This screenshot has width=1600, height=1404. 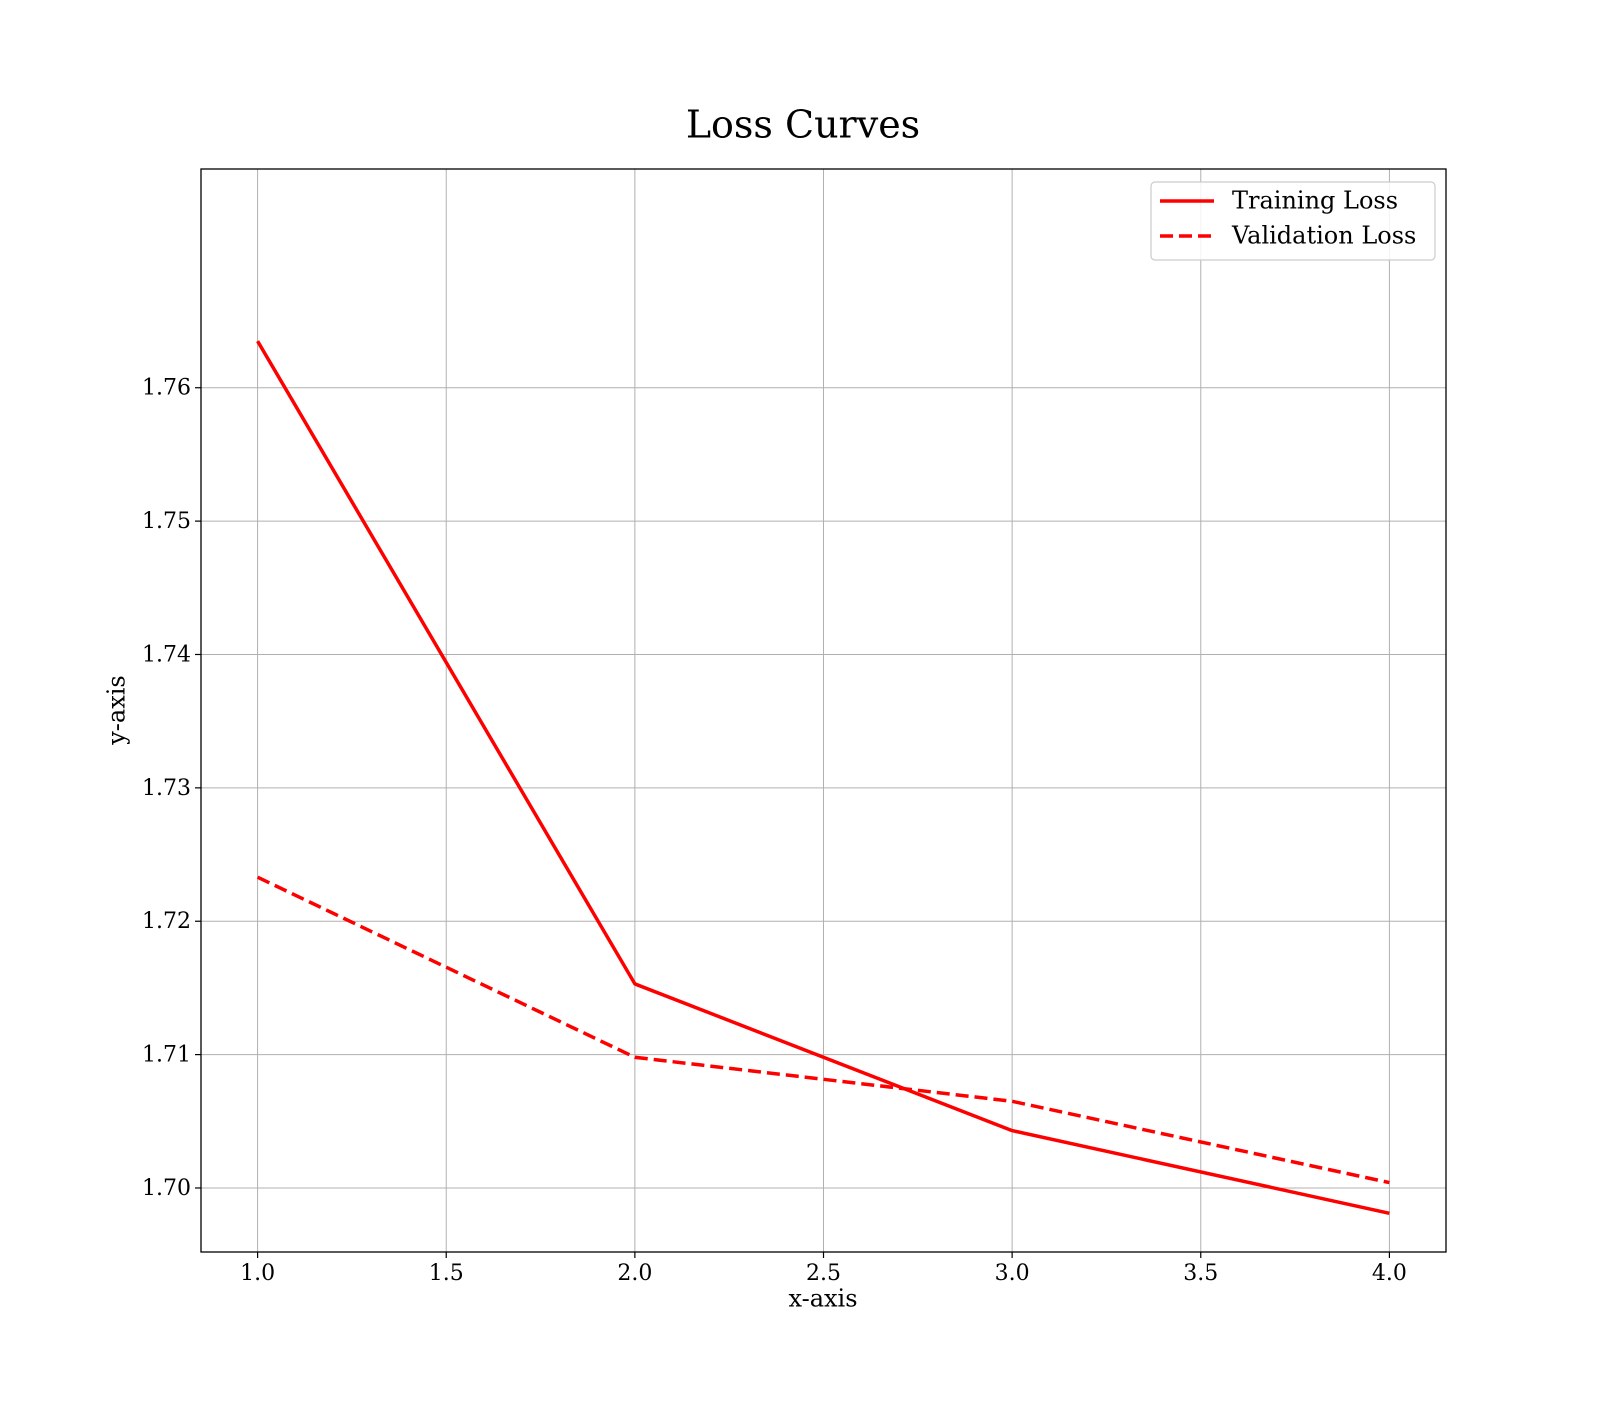 What do you see at coordinates (166, 388) in the screenshot?
I see `y-tick-label: 1.76` at bounding box center [166, 388].